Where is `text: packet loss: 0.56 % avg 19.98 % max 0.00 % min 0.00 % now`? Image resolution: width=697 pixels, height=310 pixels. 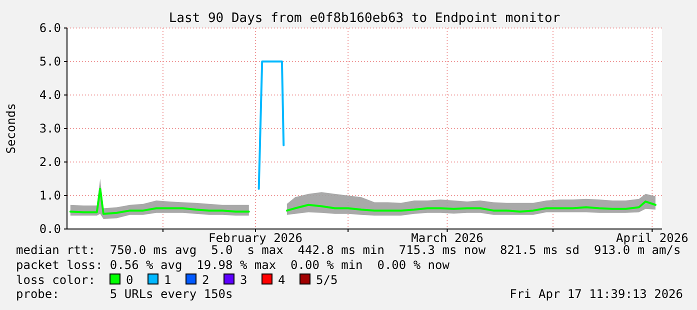
text: packet loss: 0.56 % avg 19.98 % max 0.00 % min 0.00 % now is located at coordinates (233, 265).